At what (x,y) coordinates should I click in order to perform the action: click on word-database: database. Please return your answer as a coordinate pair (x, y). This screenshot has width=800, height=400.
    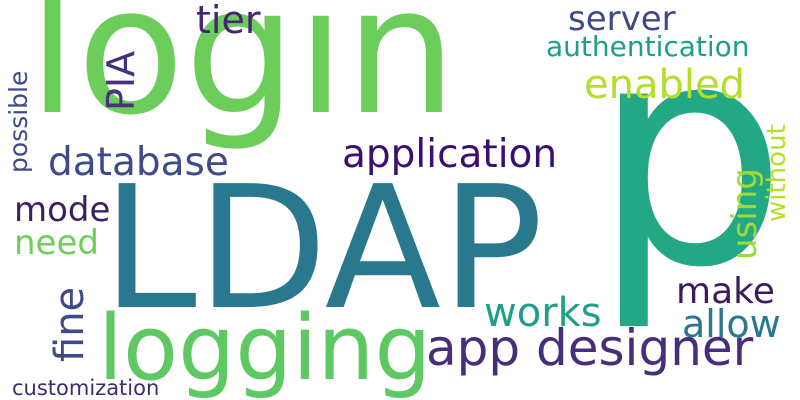
    Looking at the image, I should click on (138, 162).